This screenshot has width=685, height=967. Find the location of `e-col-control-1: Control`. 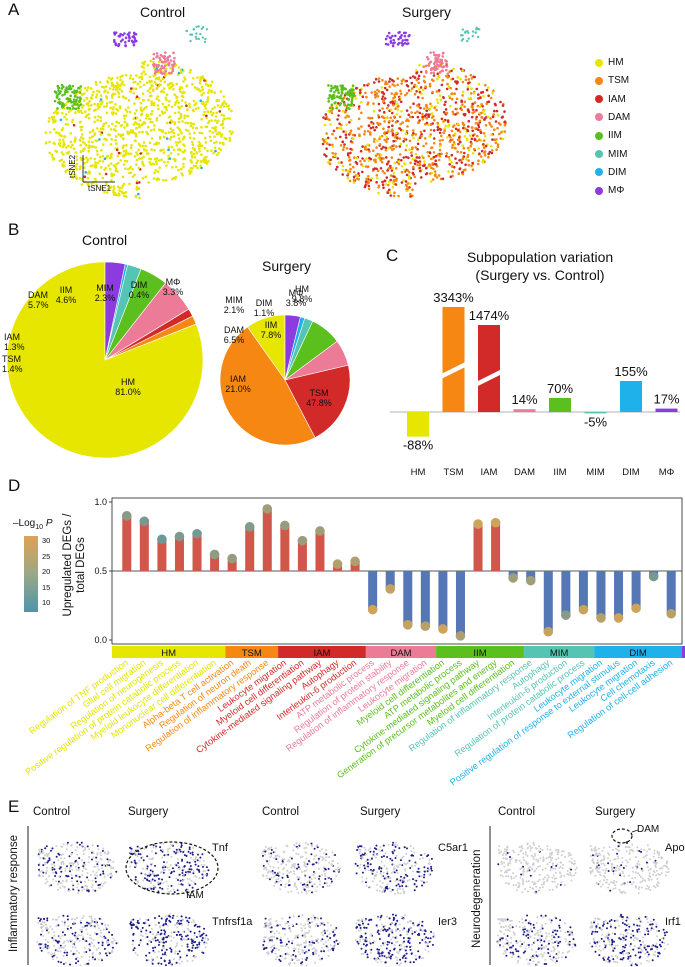

e-col-control-1: Control is located at coordinates (52, 812).